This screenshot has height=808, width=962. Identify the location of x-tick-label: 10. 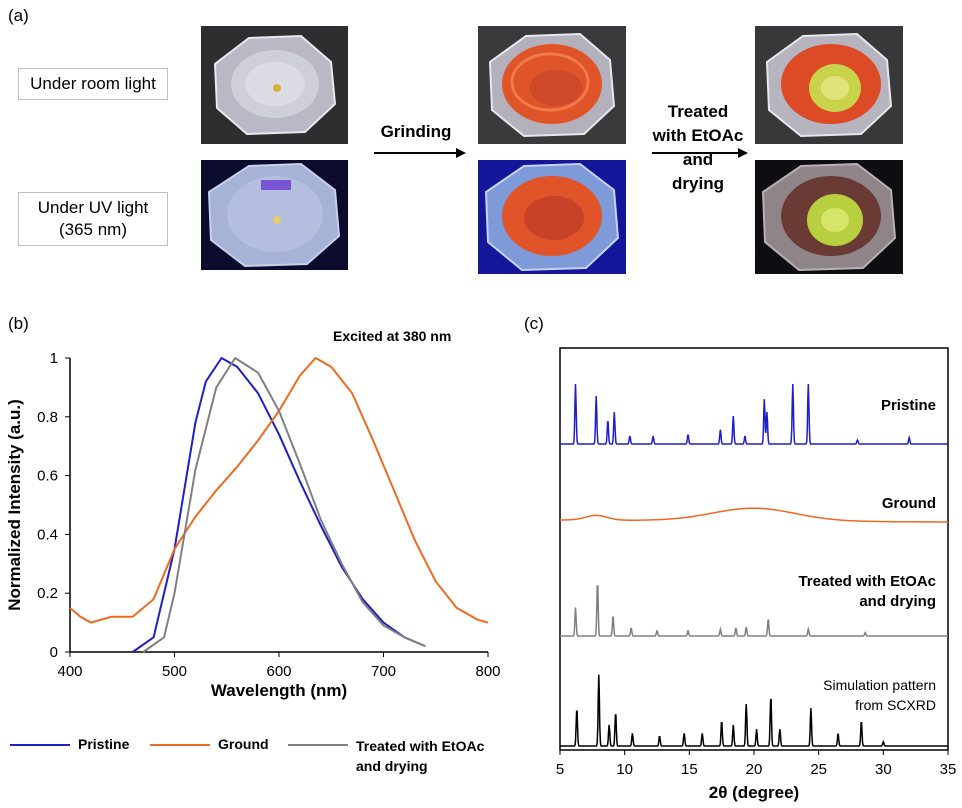
(624, 769).